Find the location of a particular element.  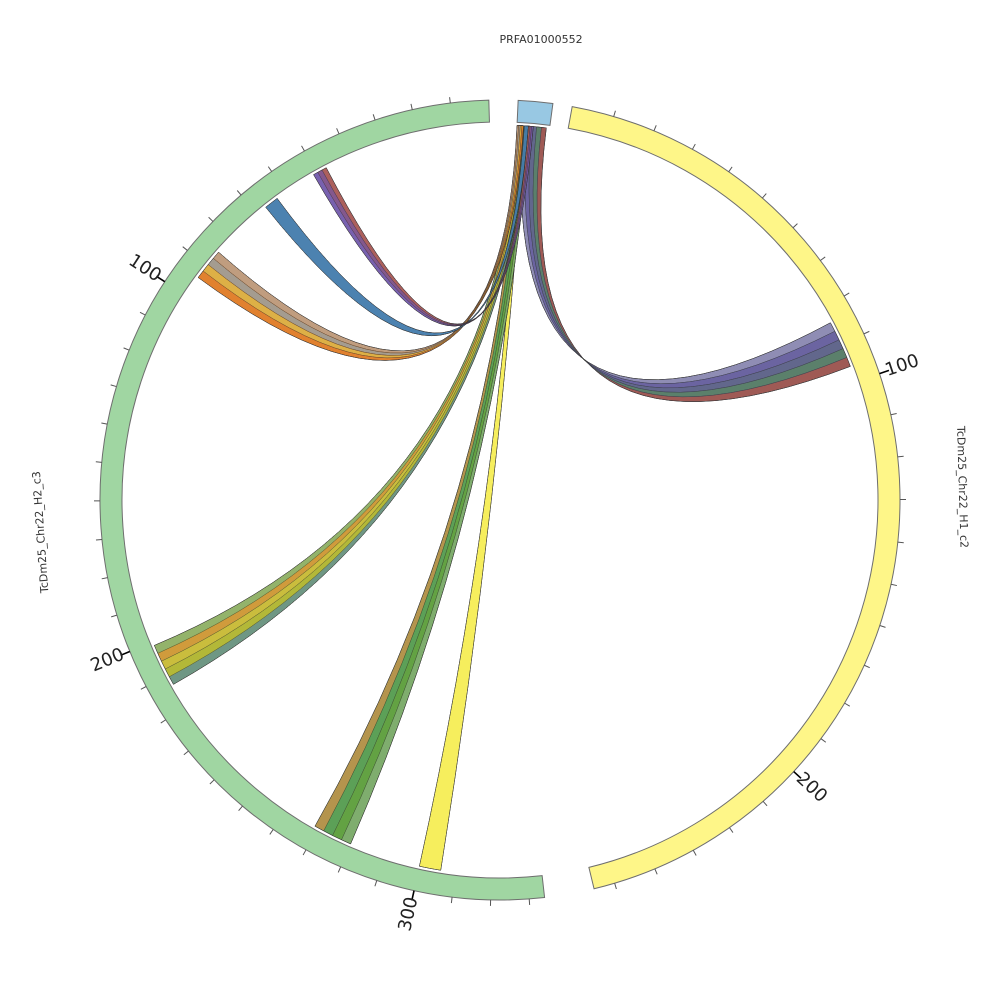

segment-label-h1-c2: TcDm25_Chr22_H1_c2 is located at coordinates (962, 486).